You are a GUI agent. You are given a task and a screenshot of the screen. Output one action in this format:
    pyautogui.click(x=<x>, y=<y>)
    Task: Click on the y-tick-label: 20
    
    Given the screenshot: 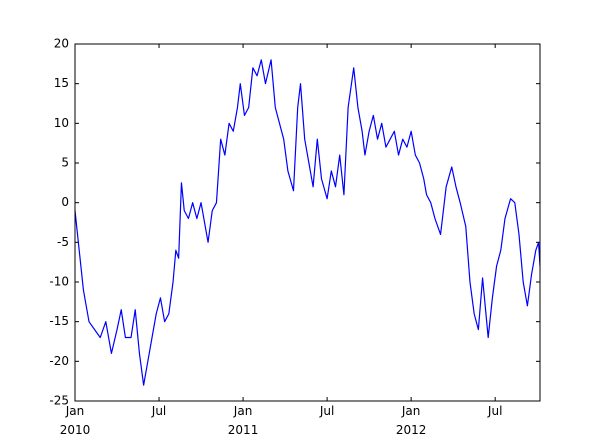 What is the action you would take?
    pyautogui.click(x=61, y=44)
    